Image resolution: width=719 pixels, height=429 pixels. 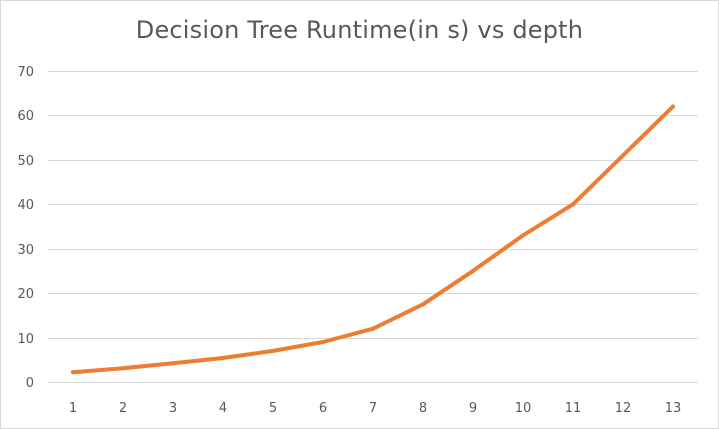 I want to click on x-tick-label: 5, so click(x=273, y=408).